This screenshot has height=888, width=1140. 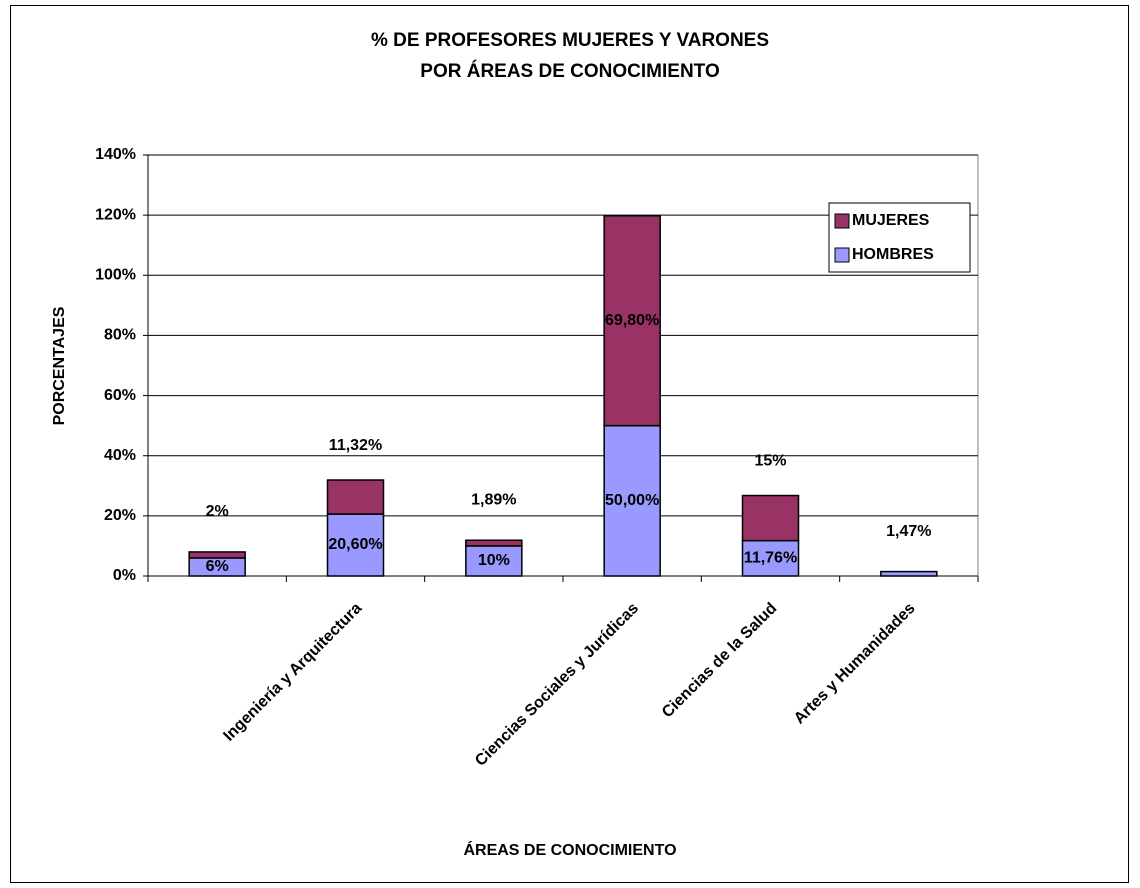 I want to click on legend, so click(x=899, y=237).